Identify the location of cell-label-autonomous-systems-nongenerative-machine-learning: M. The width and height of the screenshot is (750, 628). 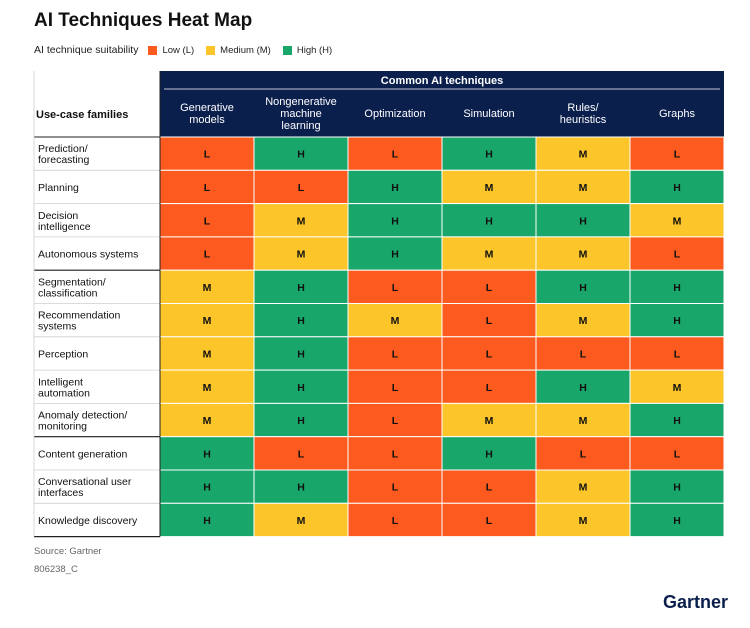
(301, 255).